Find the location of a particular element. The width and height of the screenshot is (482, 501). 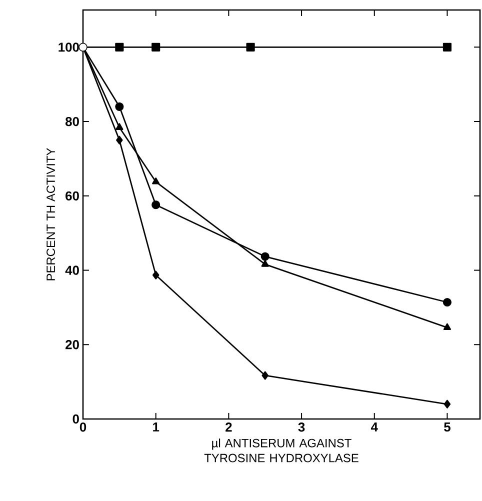

y-tick-label: 0 is located at coordinates (75, 419).